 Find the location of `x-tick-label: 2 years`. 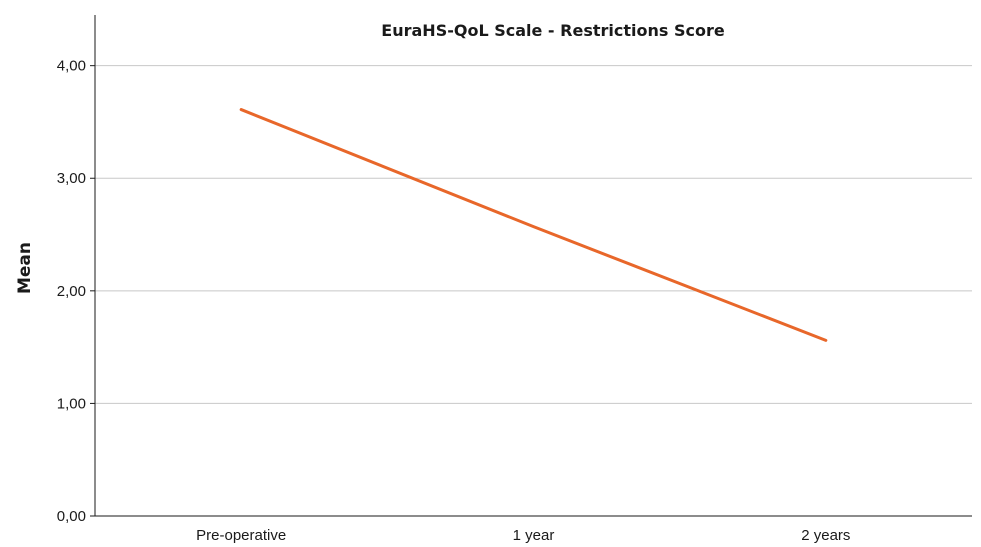

x-tick-label: 2 years is located at coordinates (825, 535).